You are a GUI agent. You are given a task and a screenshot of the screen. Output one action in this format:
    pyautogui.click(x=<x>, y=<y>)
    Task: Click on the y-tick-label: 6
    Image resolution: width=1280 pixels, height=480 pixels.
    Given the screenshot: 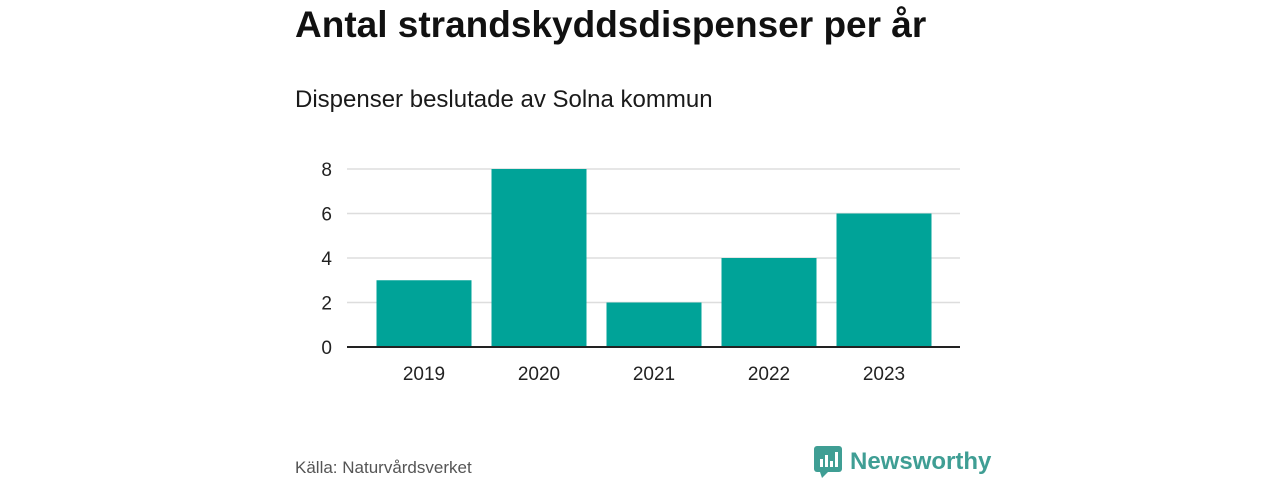 What is the action you would take?
    pyautogui.click(x=326, y=215)
    